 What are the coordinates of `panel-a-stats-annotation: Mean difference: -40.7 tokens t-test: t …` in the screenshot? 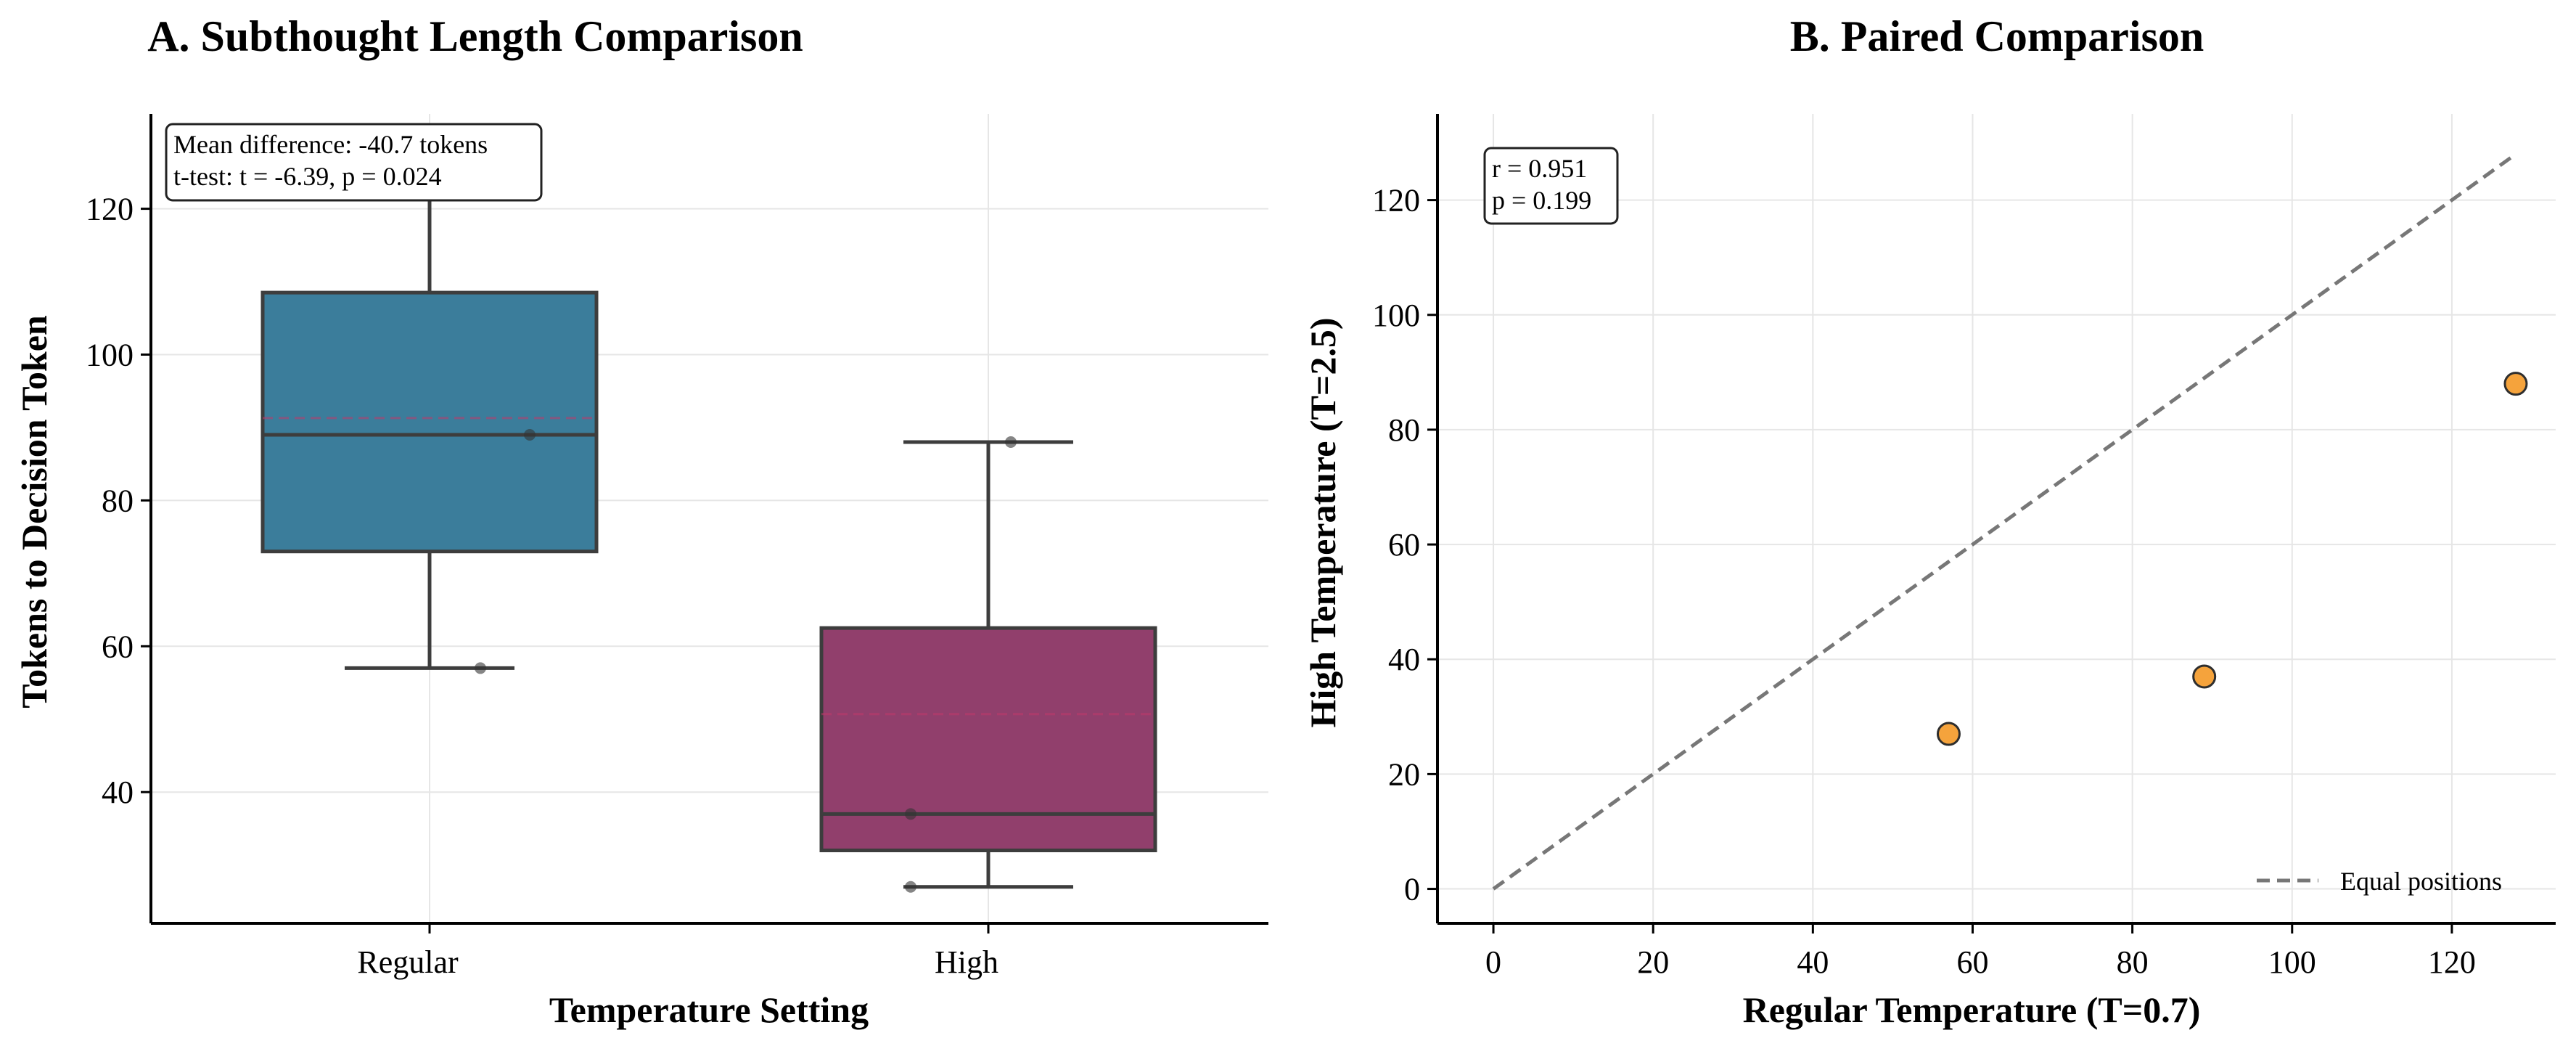 It's located at (354, 162).